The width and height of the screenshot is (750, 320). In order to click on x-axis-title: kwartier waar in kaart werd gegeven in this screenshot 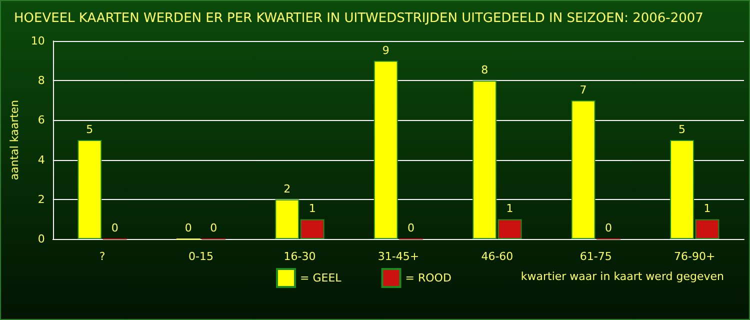, I will do `click(622, 276)`.